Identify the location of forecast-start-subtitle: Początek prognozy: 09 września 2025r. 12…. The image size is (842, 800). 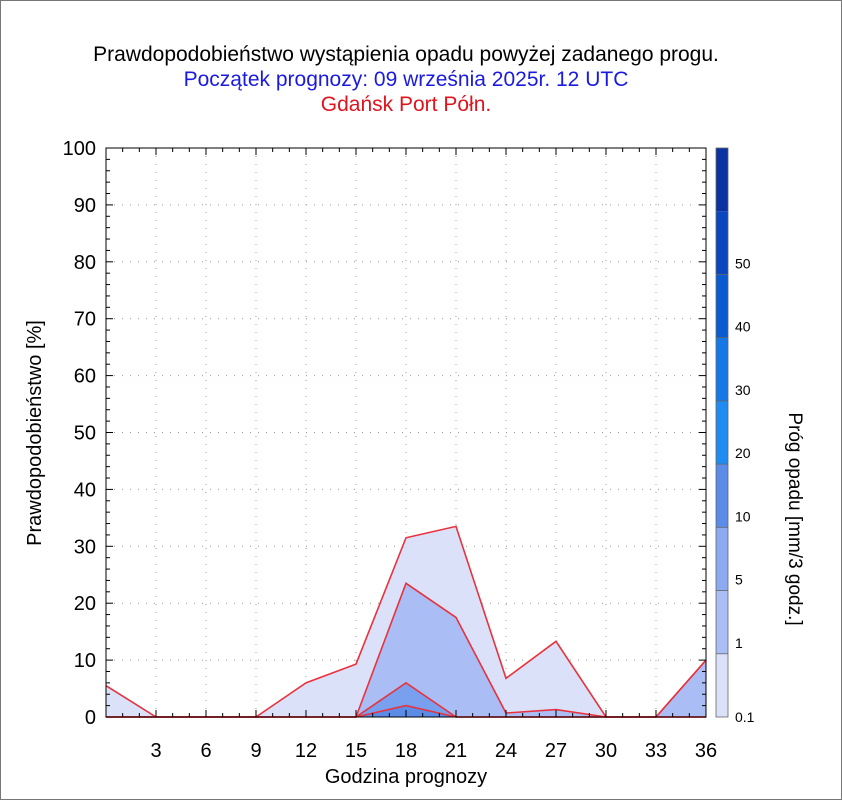
(406, 79).